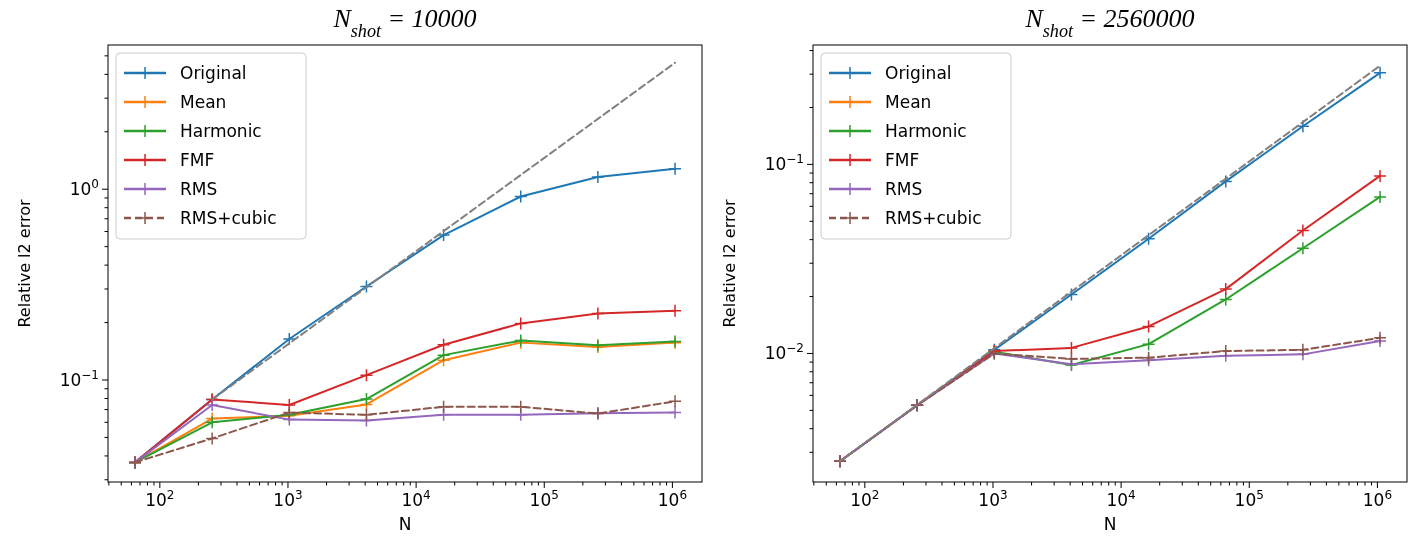  I want to click on y-tick-label: 10$^{0}$, so click(84, 188).